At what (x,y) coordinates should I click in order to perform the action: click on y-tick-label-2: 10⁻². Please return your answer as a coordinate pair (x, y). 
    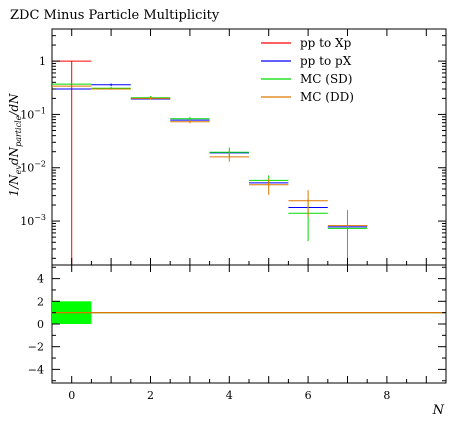
    Looking at the image, I should click on (33, 167).